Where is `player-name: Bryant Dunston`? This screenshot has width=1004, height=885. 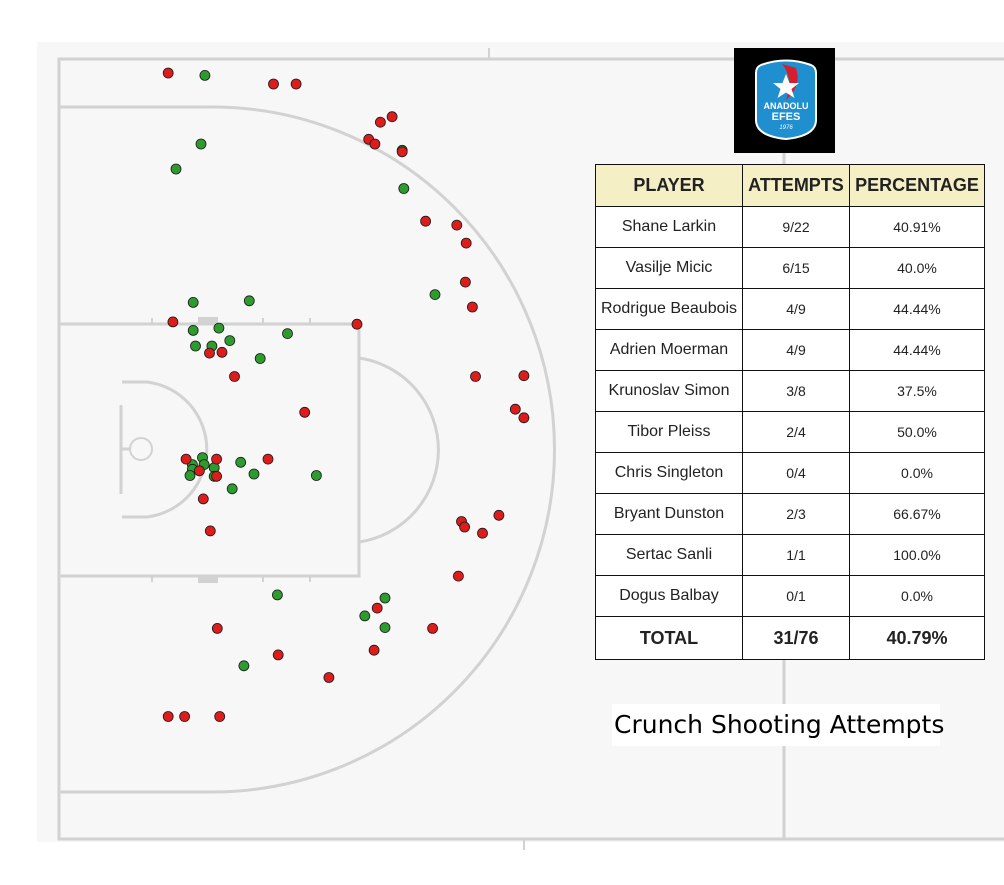 player-name: Bryant Dunston is located at coordinates (669, 514).